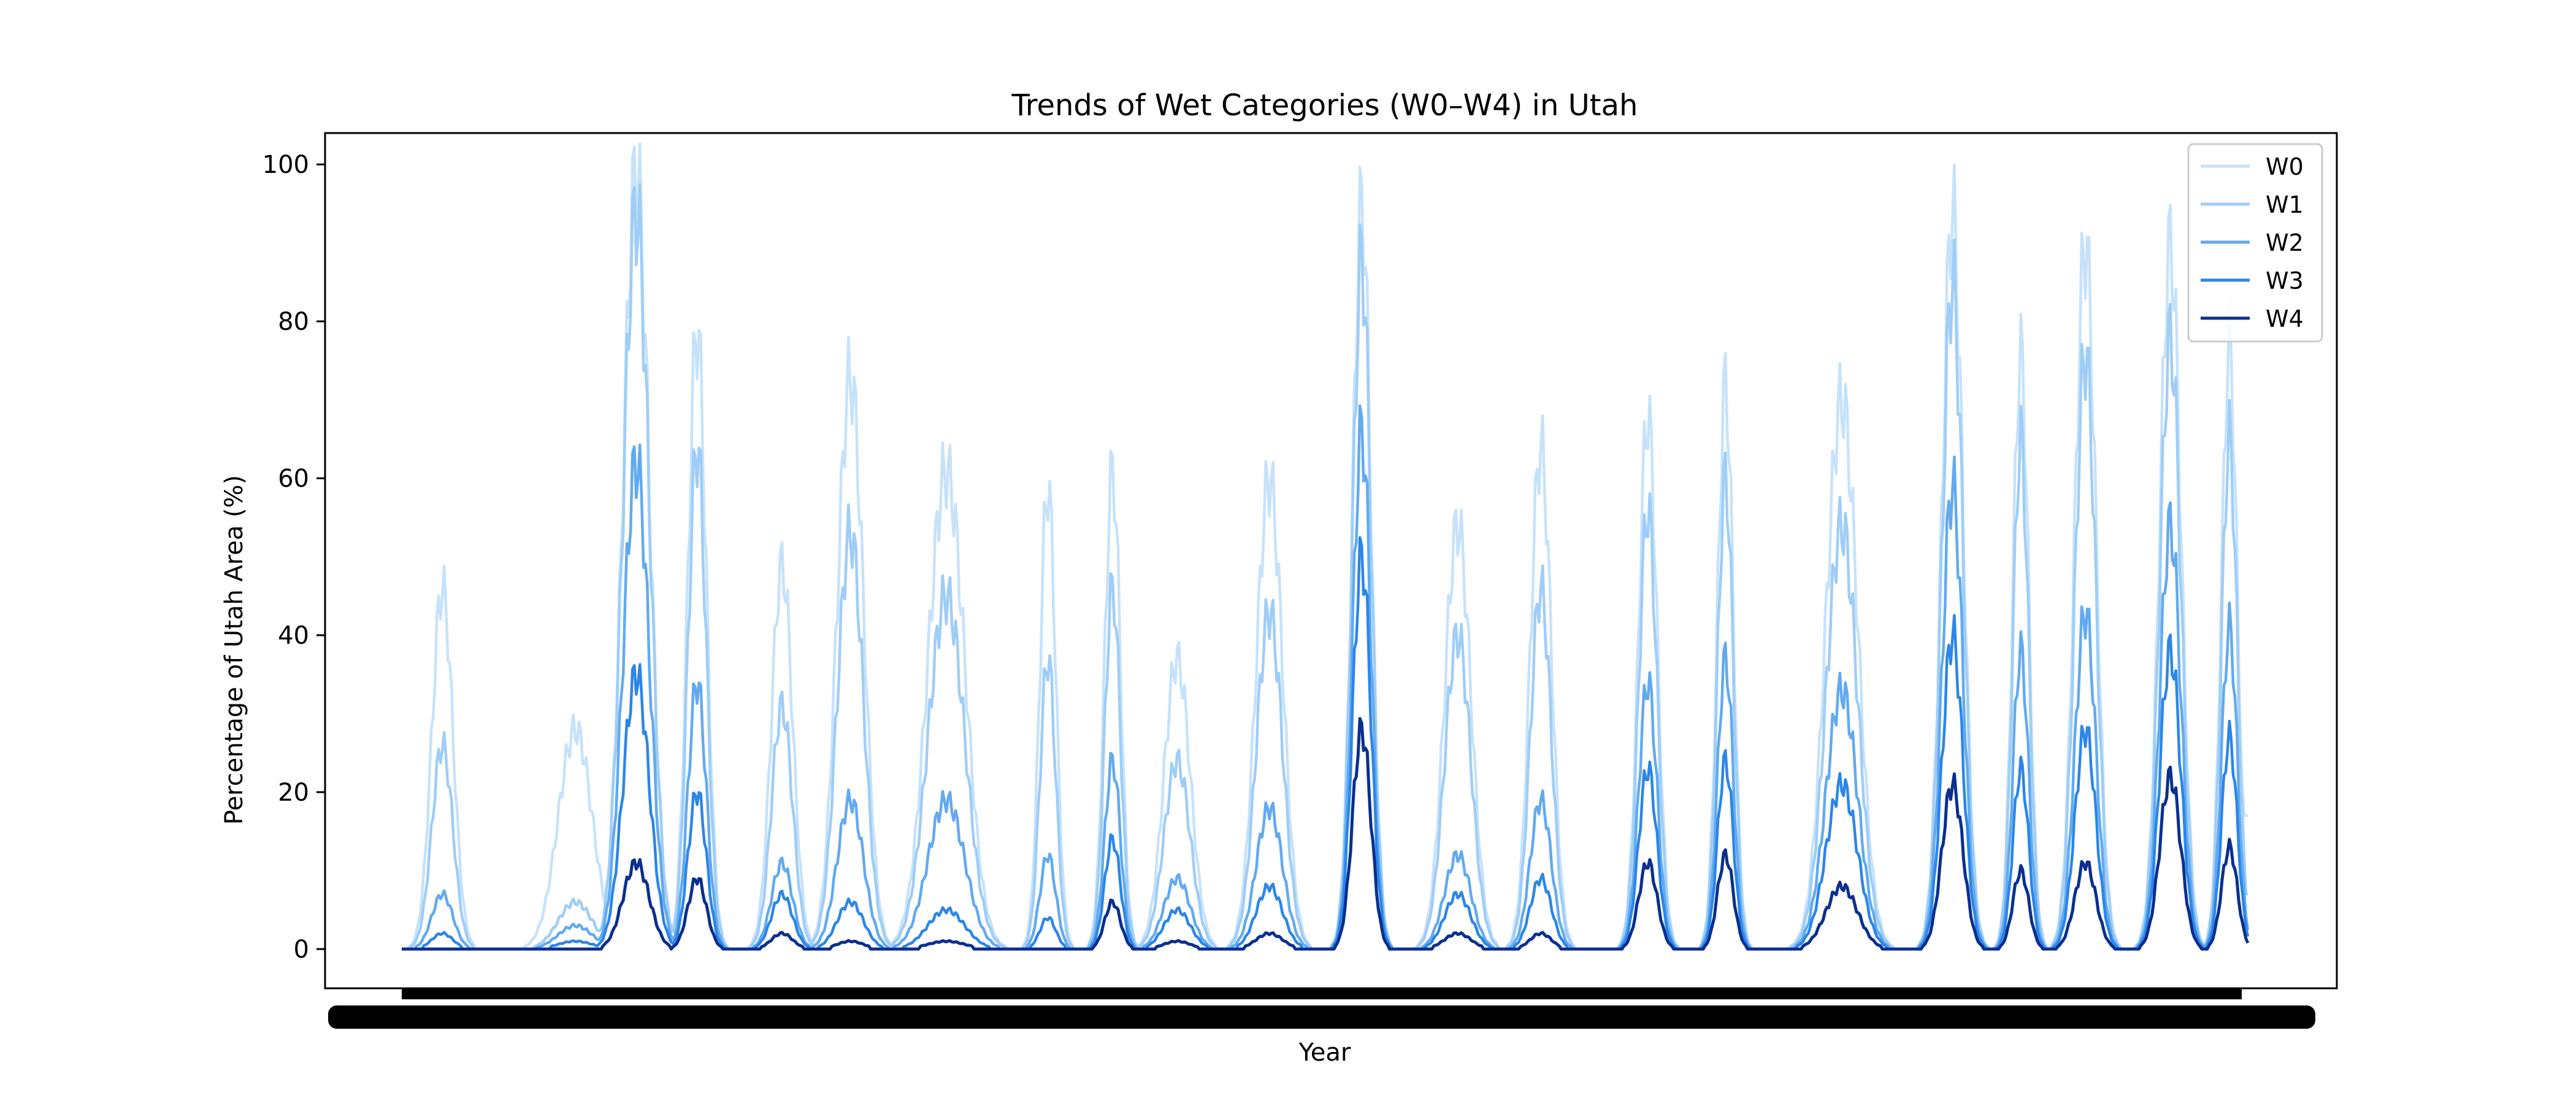 This screenshot has width=2576, height=1106. What do you see at coordinates (1324, 105) in the screenshot?
I see `chart-title: Trends of Wet Categories (W0–W4) in Utah` at bounding box center [1324, 105].